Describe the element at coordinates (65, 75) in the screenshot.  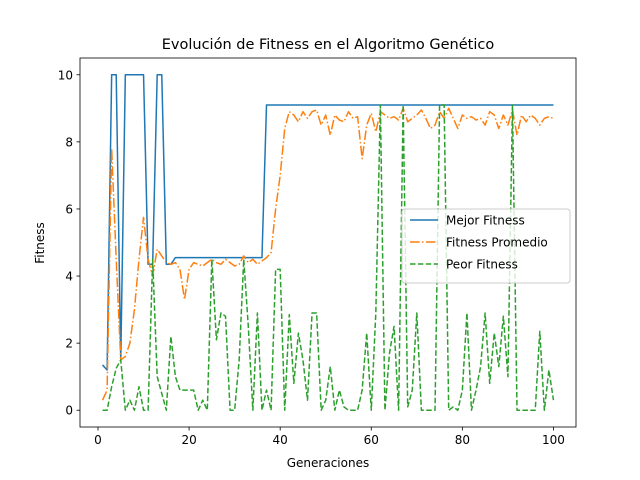
I see `y-tick-label: 10` at that location.